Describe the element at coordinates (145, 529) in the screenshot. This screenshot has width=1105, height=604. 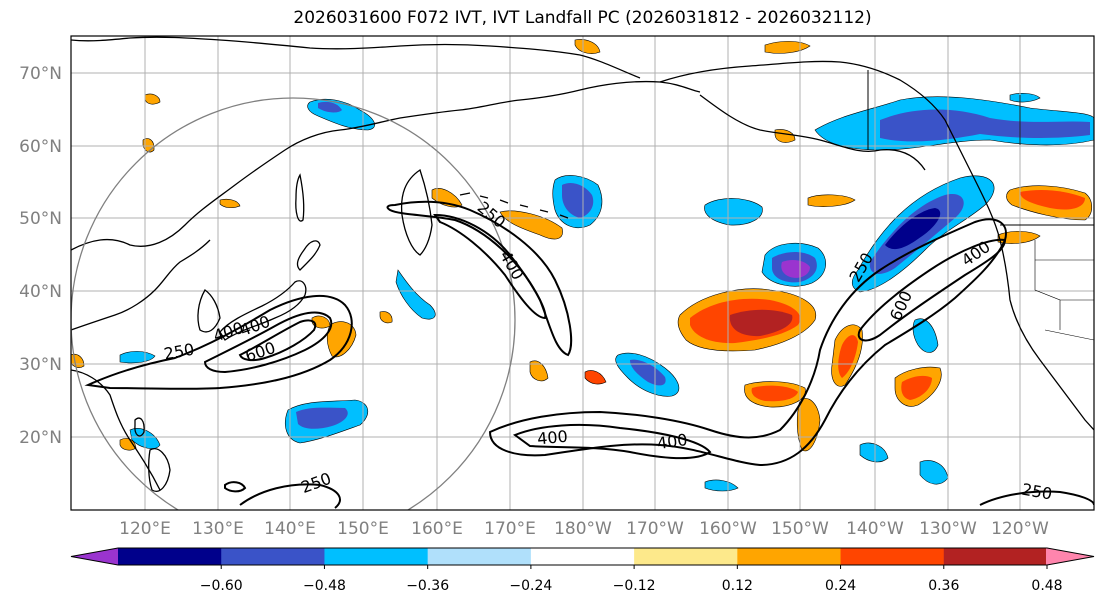
I see `lon-tick-label: 120°E` at that location.